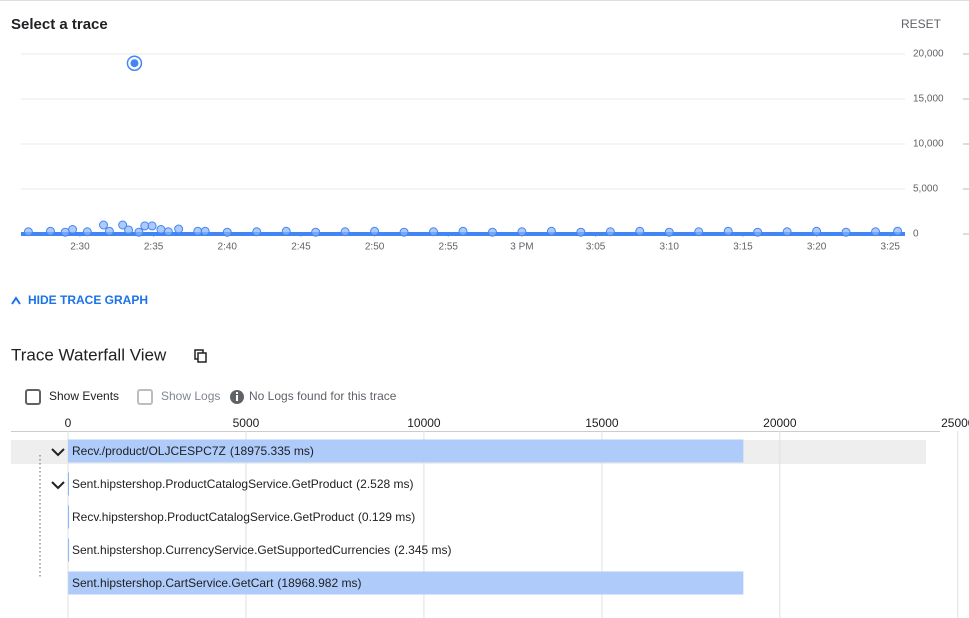 This screenshot has height=618, width=969. I want to click on selected-point-dot, so click(134, 63).